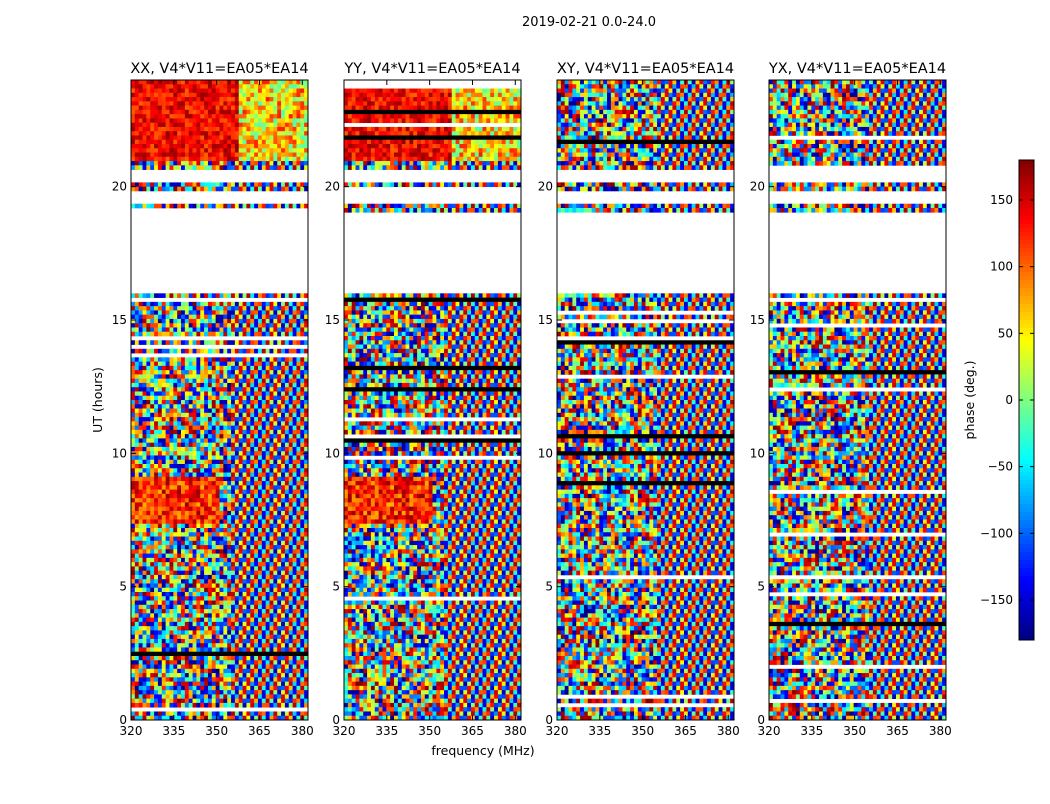  Describe the element at coordinates (1000, 467) in the screenshot. I see `colorbar-tick-label: −50` at that location.